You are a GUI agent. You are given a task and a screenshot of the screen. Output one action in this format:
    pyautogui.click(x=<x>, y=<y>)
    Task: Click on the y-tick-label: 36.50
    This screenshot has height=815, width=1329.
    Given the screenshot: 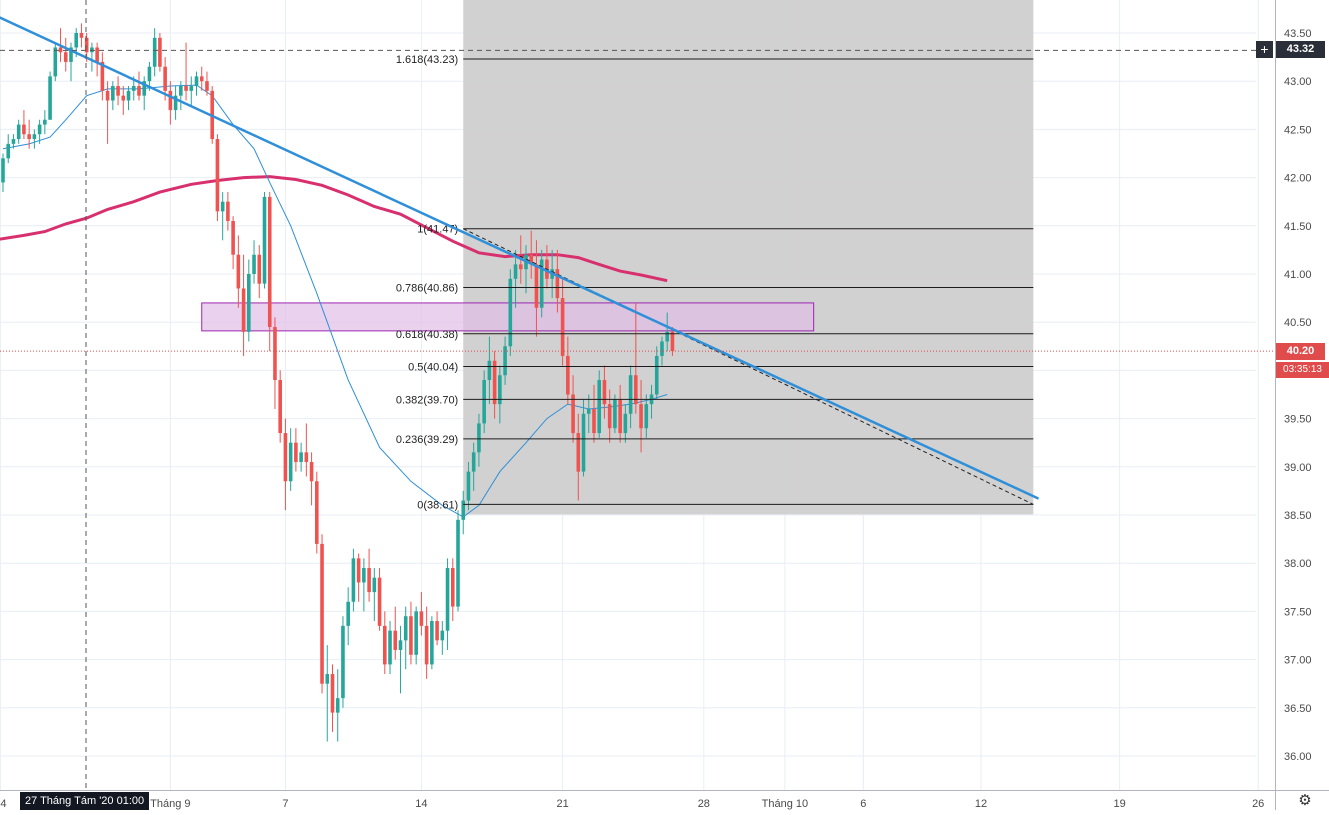 What is the action you would take?
    pyautogui.click(x=1298, y=709)
    